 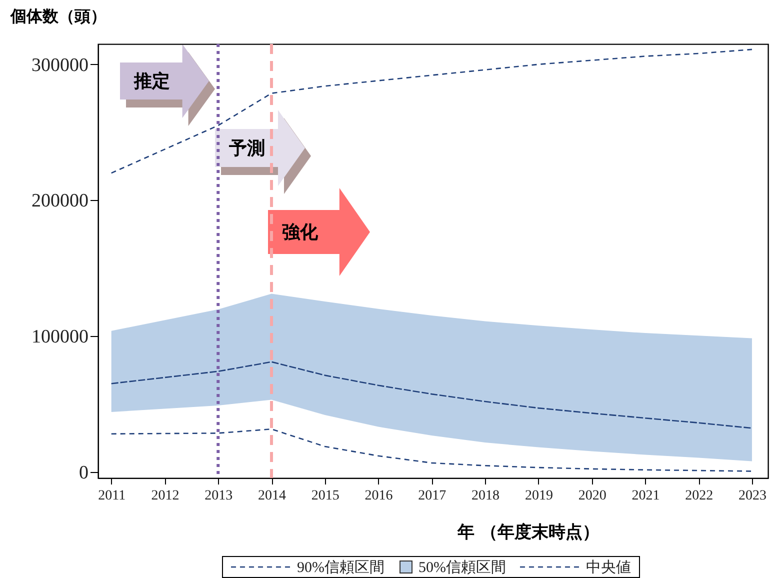 I want to click on x-tick-label: 2021, so click(x=646, y=496).